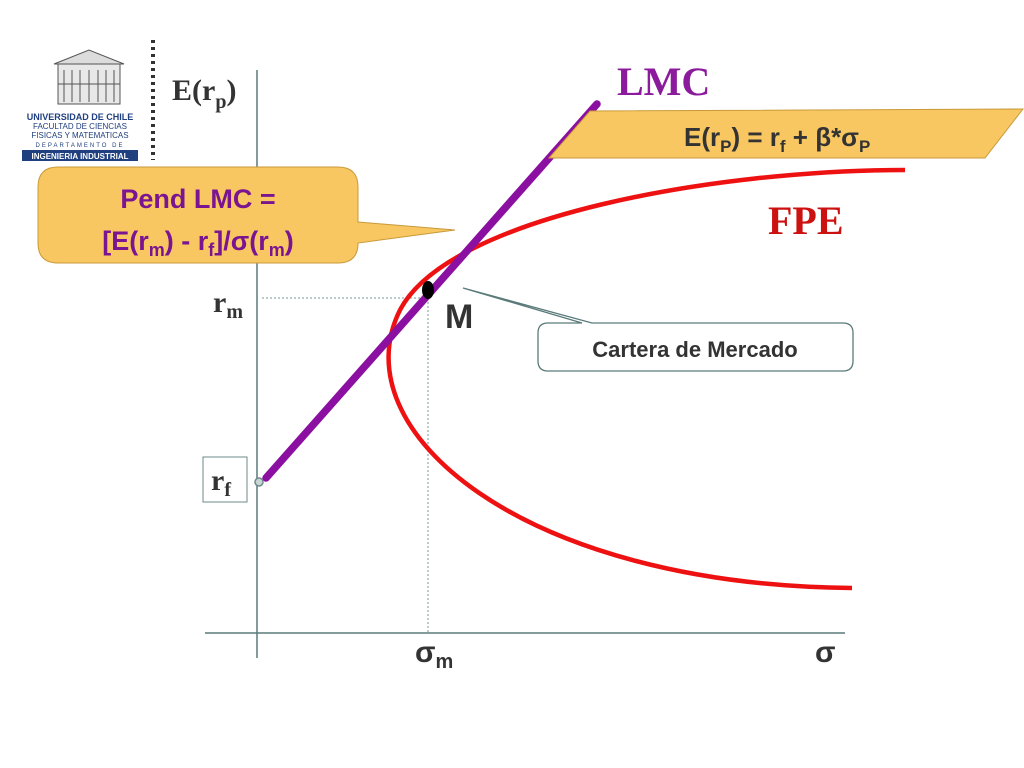 The height and width of the screenshot is (768, 1024). What do you see at coordinates (825, 652) in the screenshot?
I see `x-axis-label: σ` at bounding box center [825, 652].